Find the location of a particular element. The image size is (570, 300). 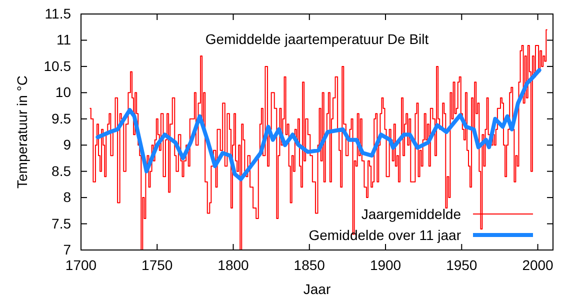

y-tick-label: 10 is located at coordinates (63, 92).